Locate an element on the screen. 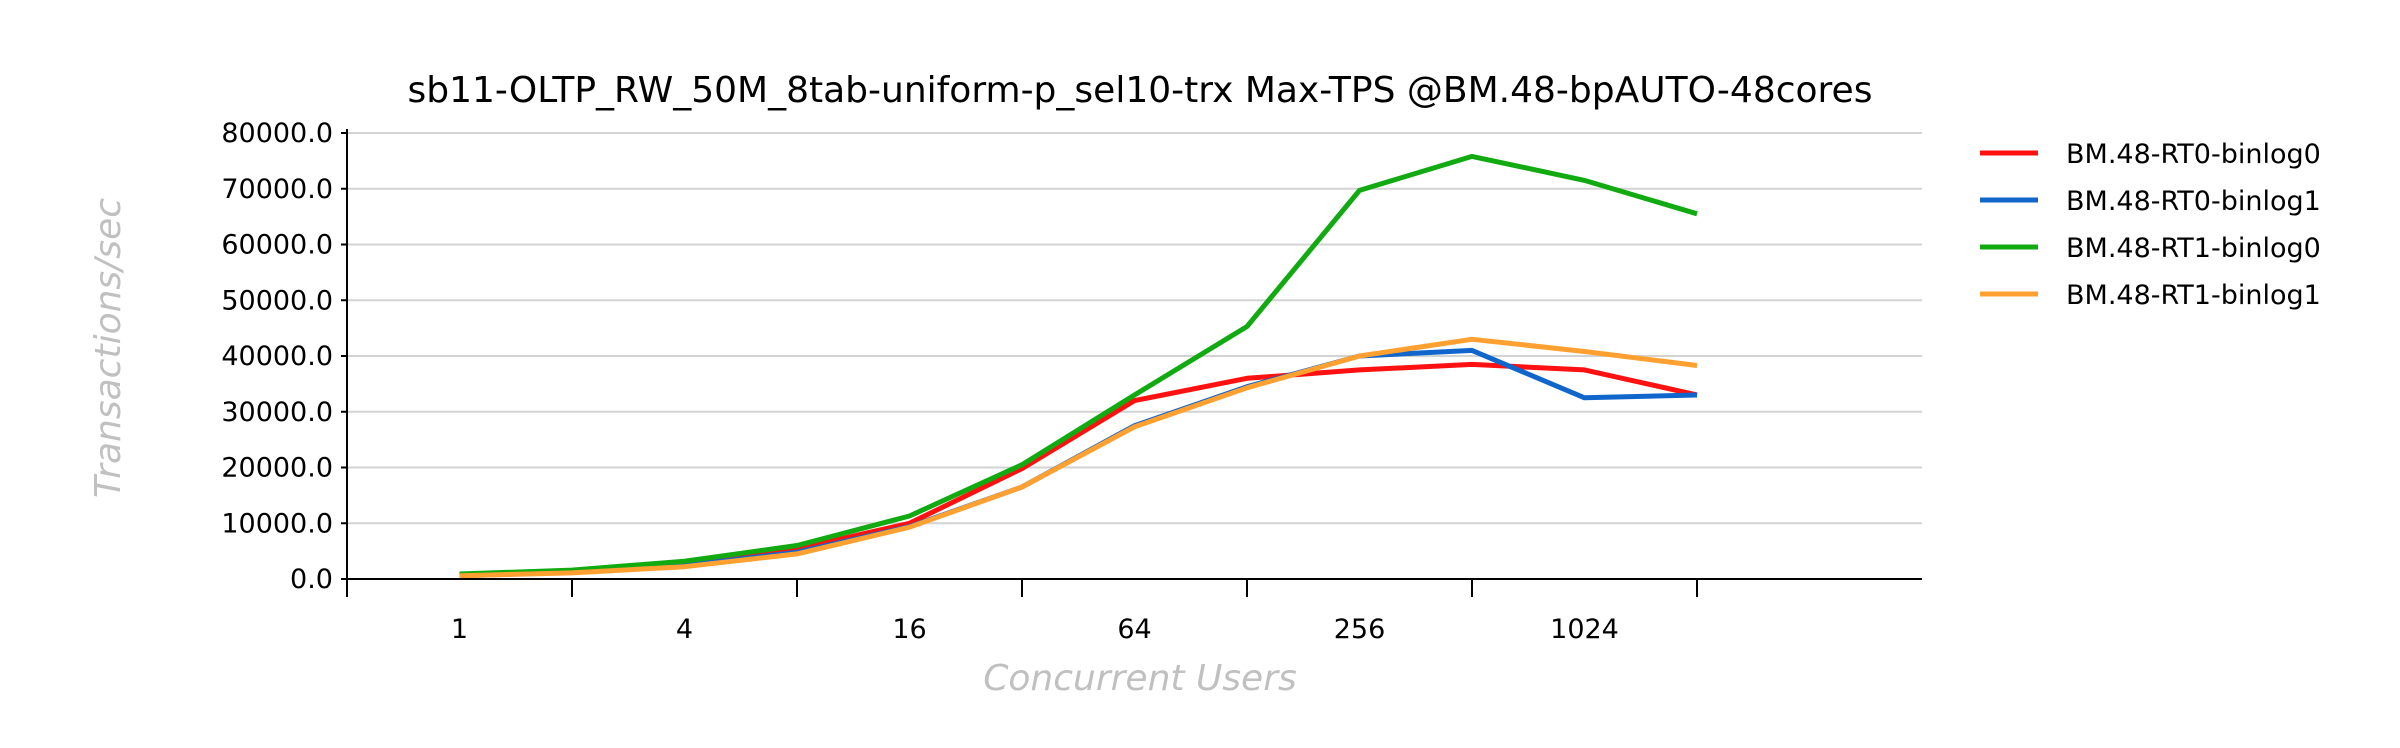  y-tick-label: 10000.0 is located at coordinates (277, 523).